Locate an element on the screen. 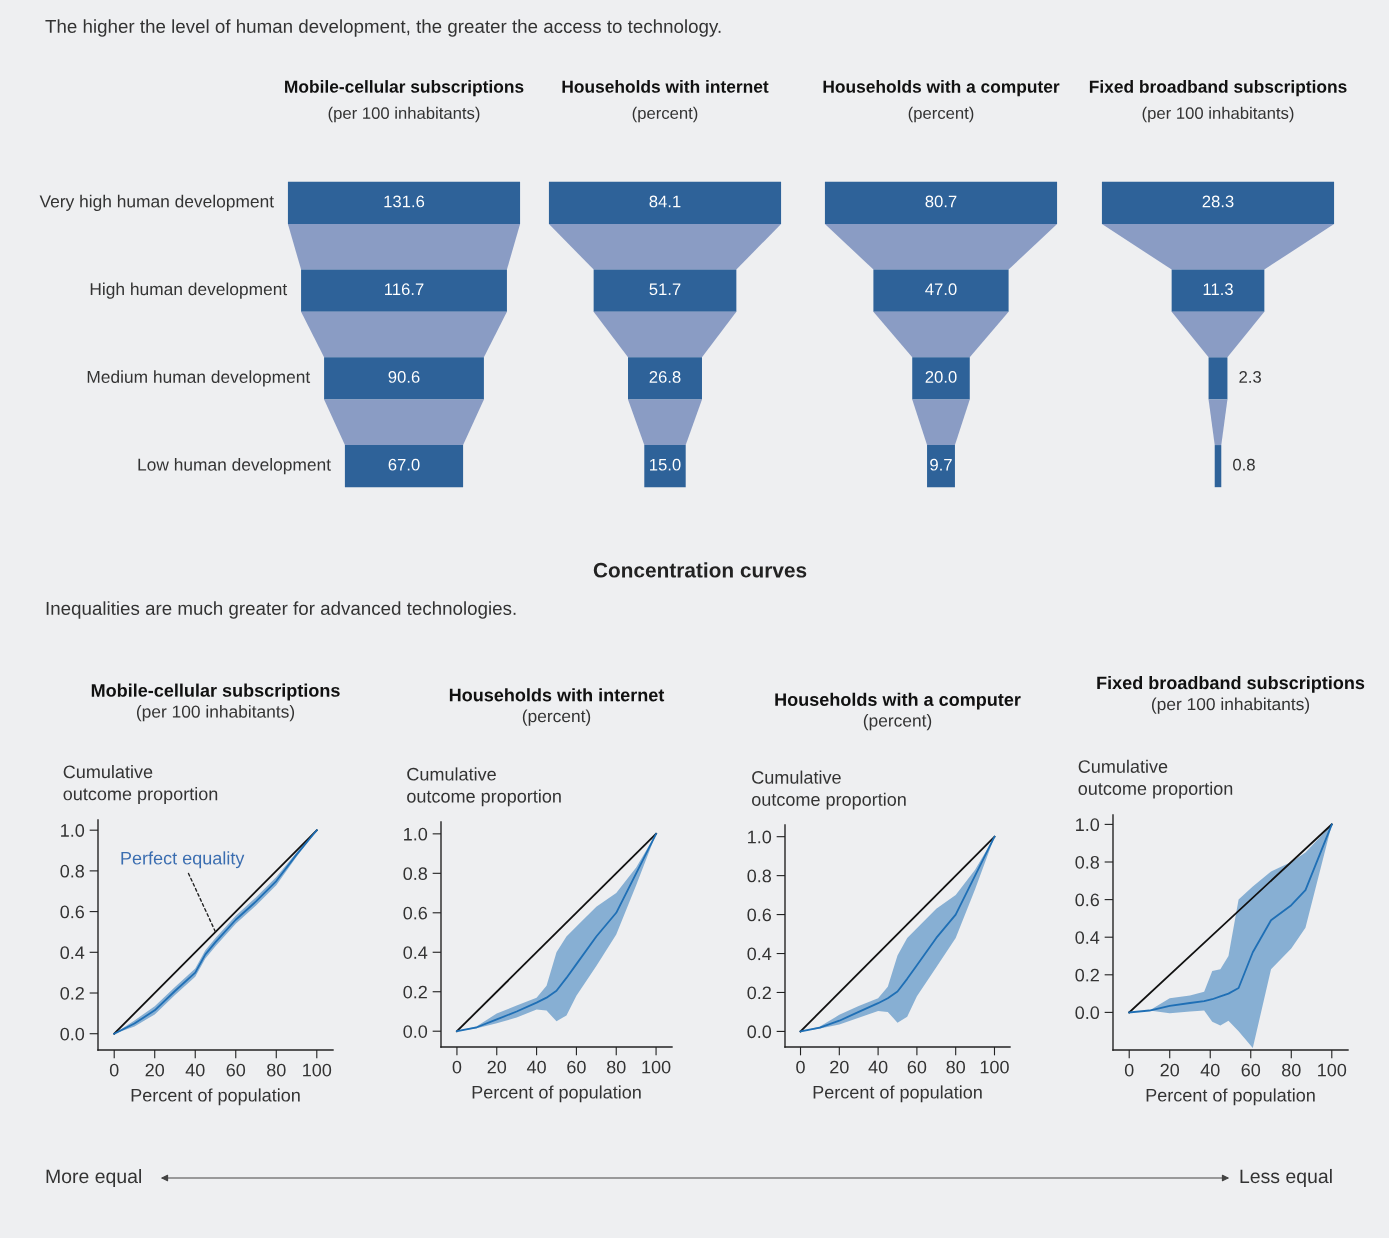  data-label: 28.3 is located at coordinates (1218, 201).